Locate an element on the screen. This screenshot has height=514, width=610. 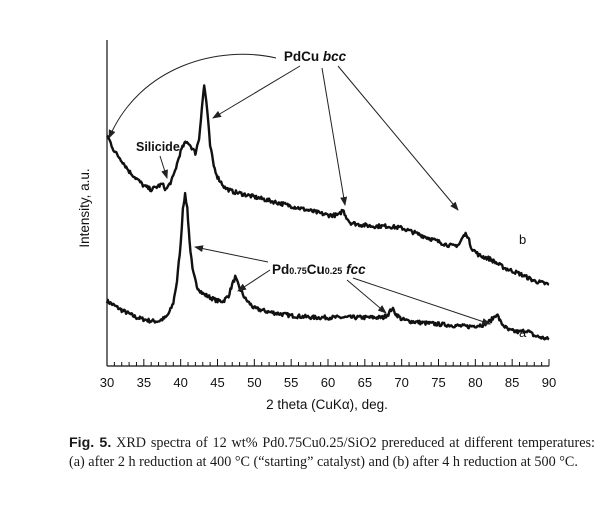
pd-cu-fcc-annotation: Pd0.75Cu0.25 fcc is located at coordinates (319, 269).